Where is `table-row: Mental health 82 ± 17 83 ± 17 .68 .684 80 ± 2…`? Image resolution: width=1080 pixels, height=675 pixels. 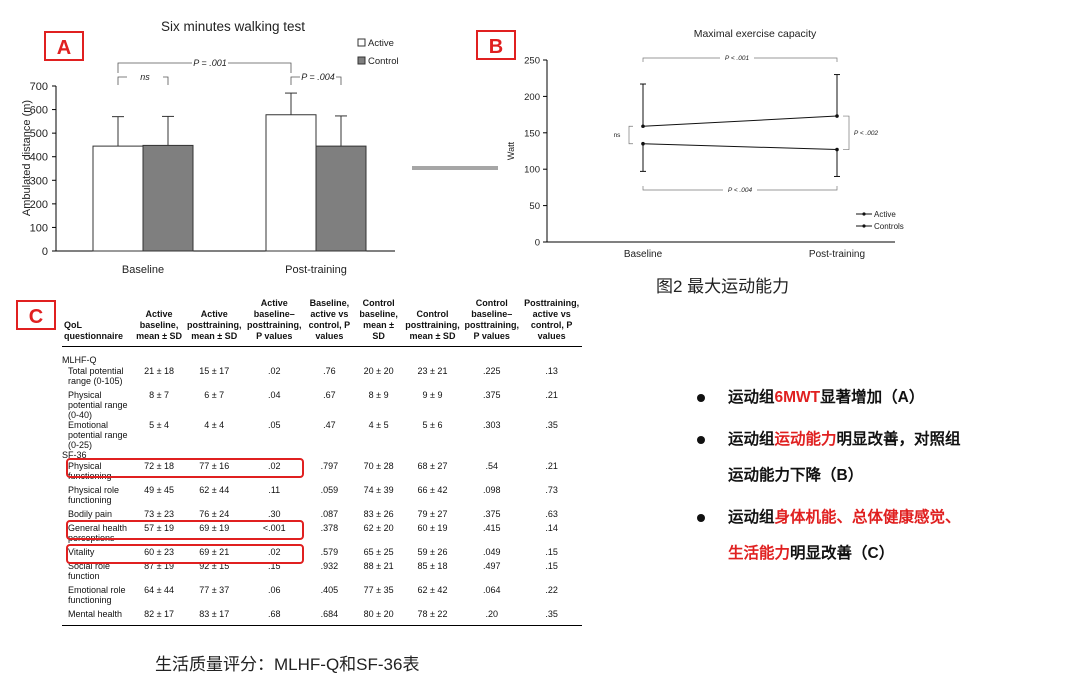 table-row: Mental health 82 ± 17 83 ± 17 .68 .684 80 ± 2… is located at coordinates (322, 616).